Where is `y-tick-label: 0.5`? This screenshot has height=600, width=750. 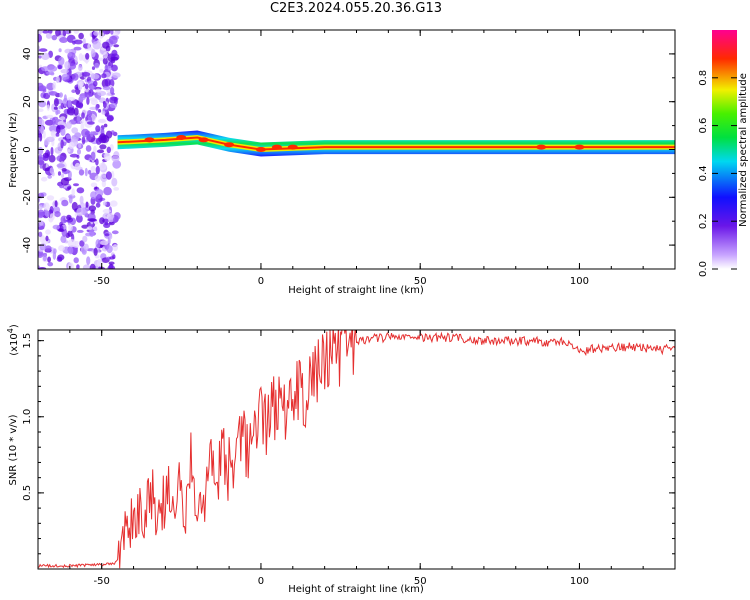
y-tick-label: 0.5 is located at coordinates (27, 493).